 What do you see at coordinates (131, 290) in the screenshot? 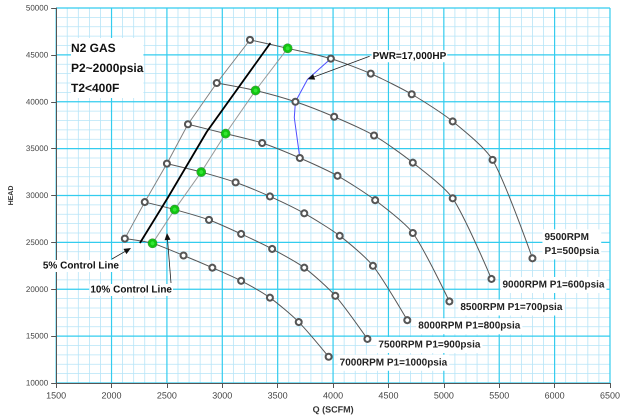
I see `annotation: 10% Control Line` at bounding box center [131, 290].